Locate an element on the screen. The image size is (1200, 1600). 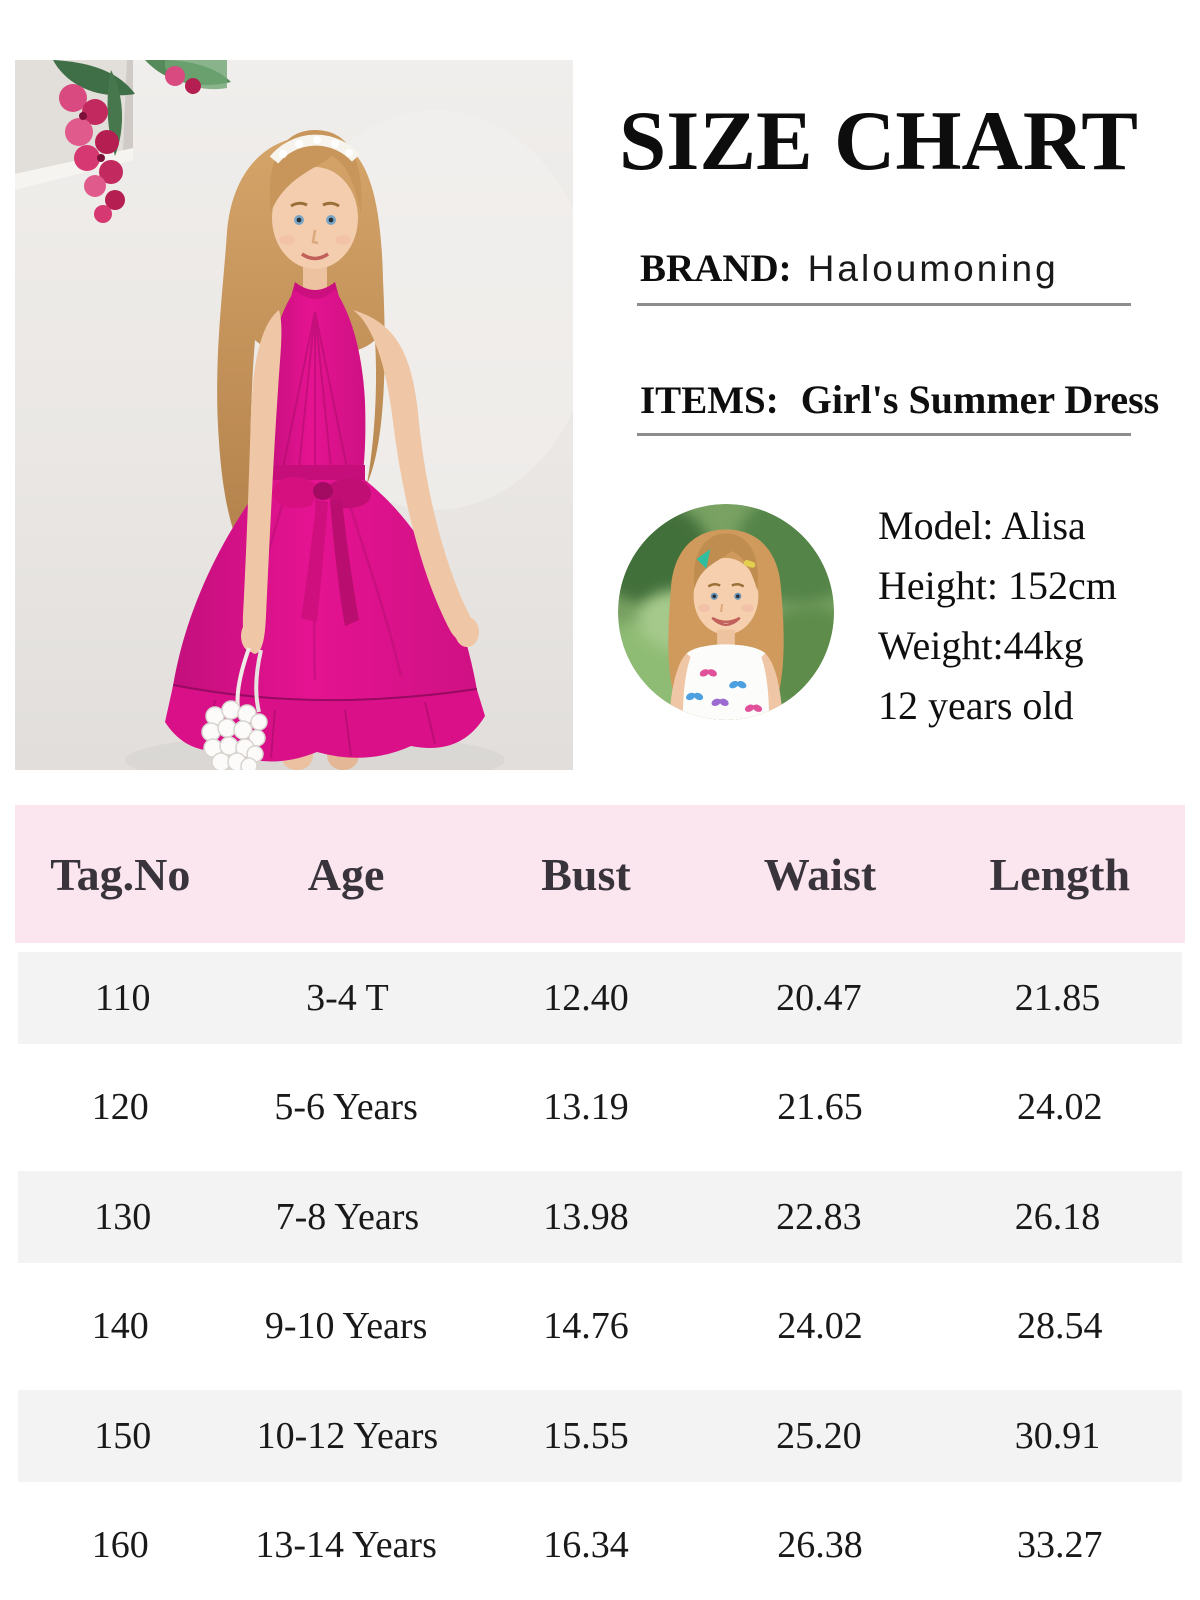
cell-waist: 21.65 is located at coordinates (820, 1107).